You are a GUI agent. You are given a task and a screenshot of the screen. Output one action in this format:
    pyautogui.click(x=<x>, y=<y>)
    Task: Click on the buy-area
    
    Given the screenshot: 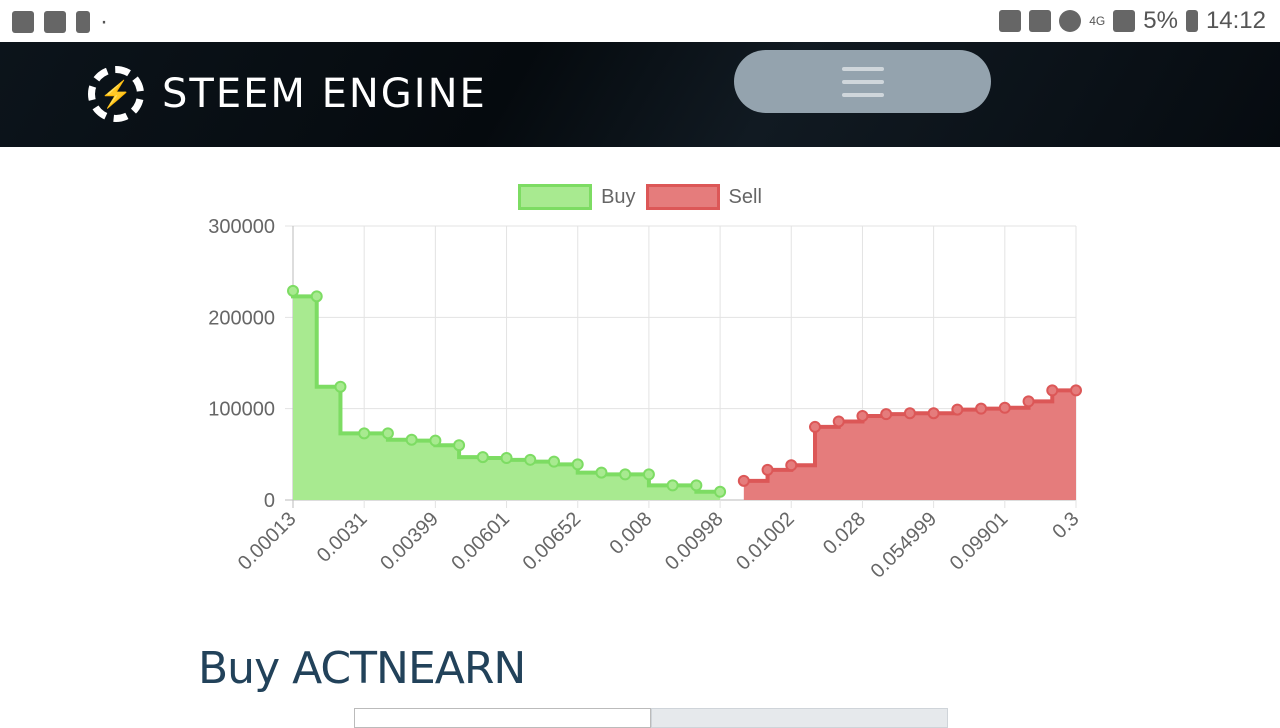 What is the action you would take?
    pyautogui.click(x=507, y=395)
    